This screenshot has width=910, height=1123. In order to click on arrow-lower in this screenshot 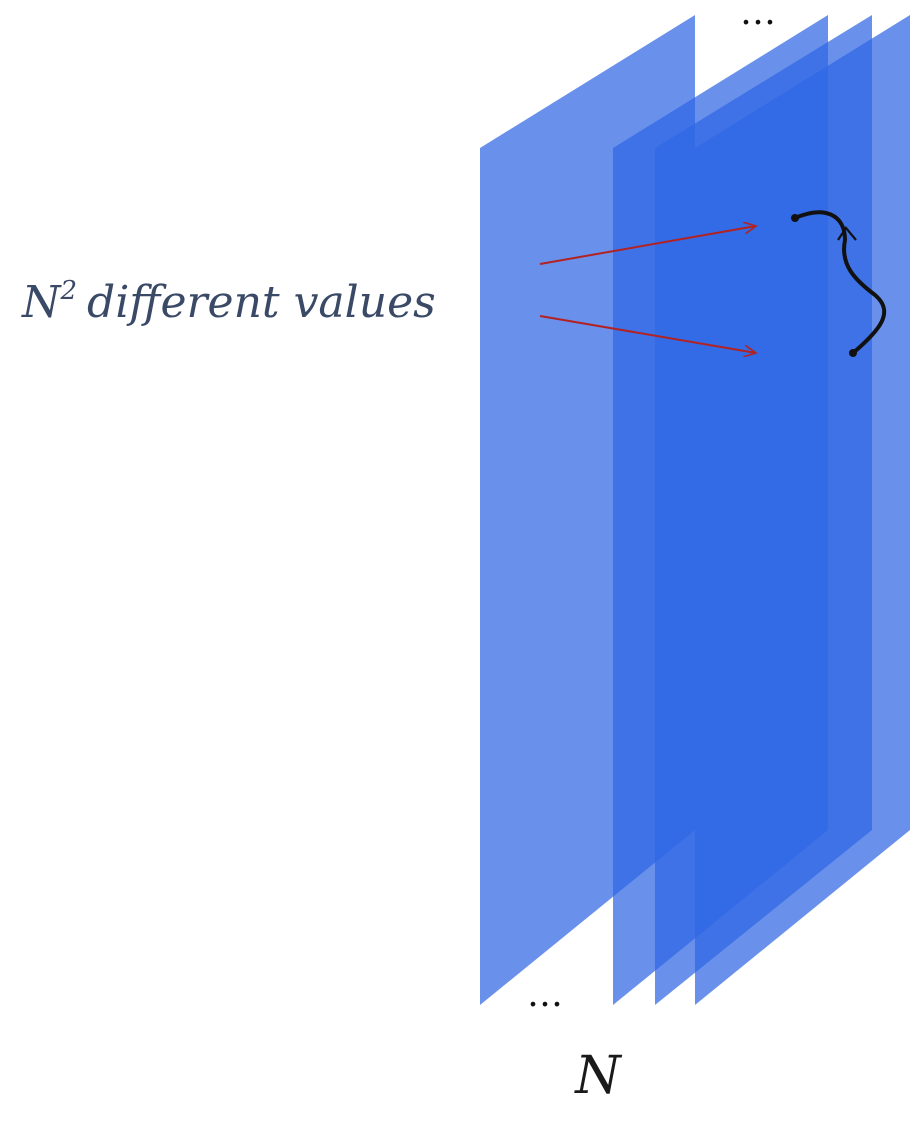, I will do `click(647, 334)`.